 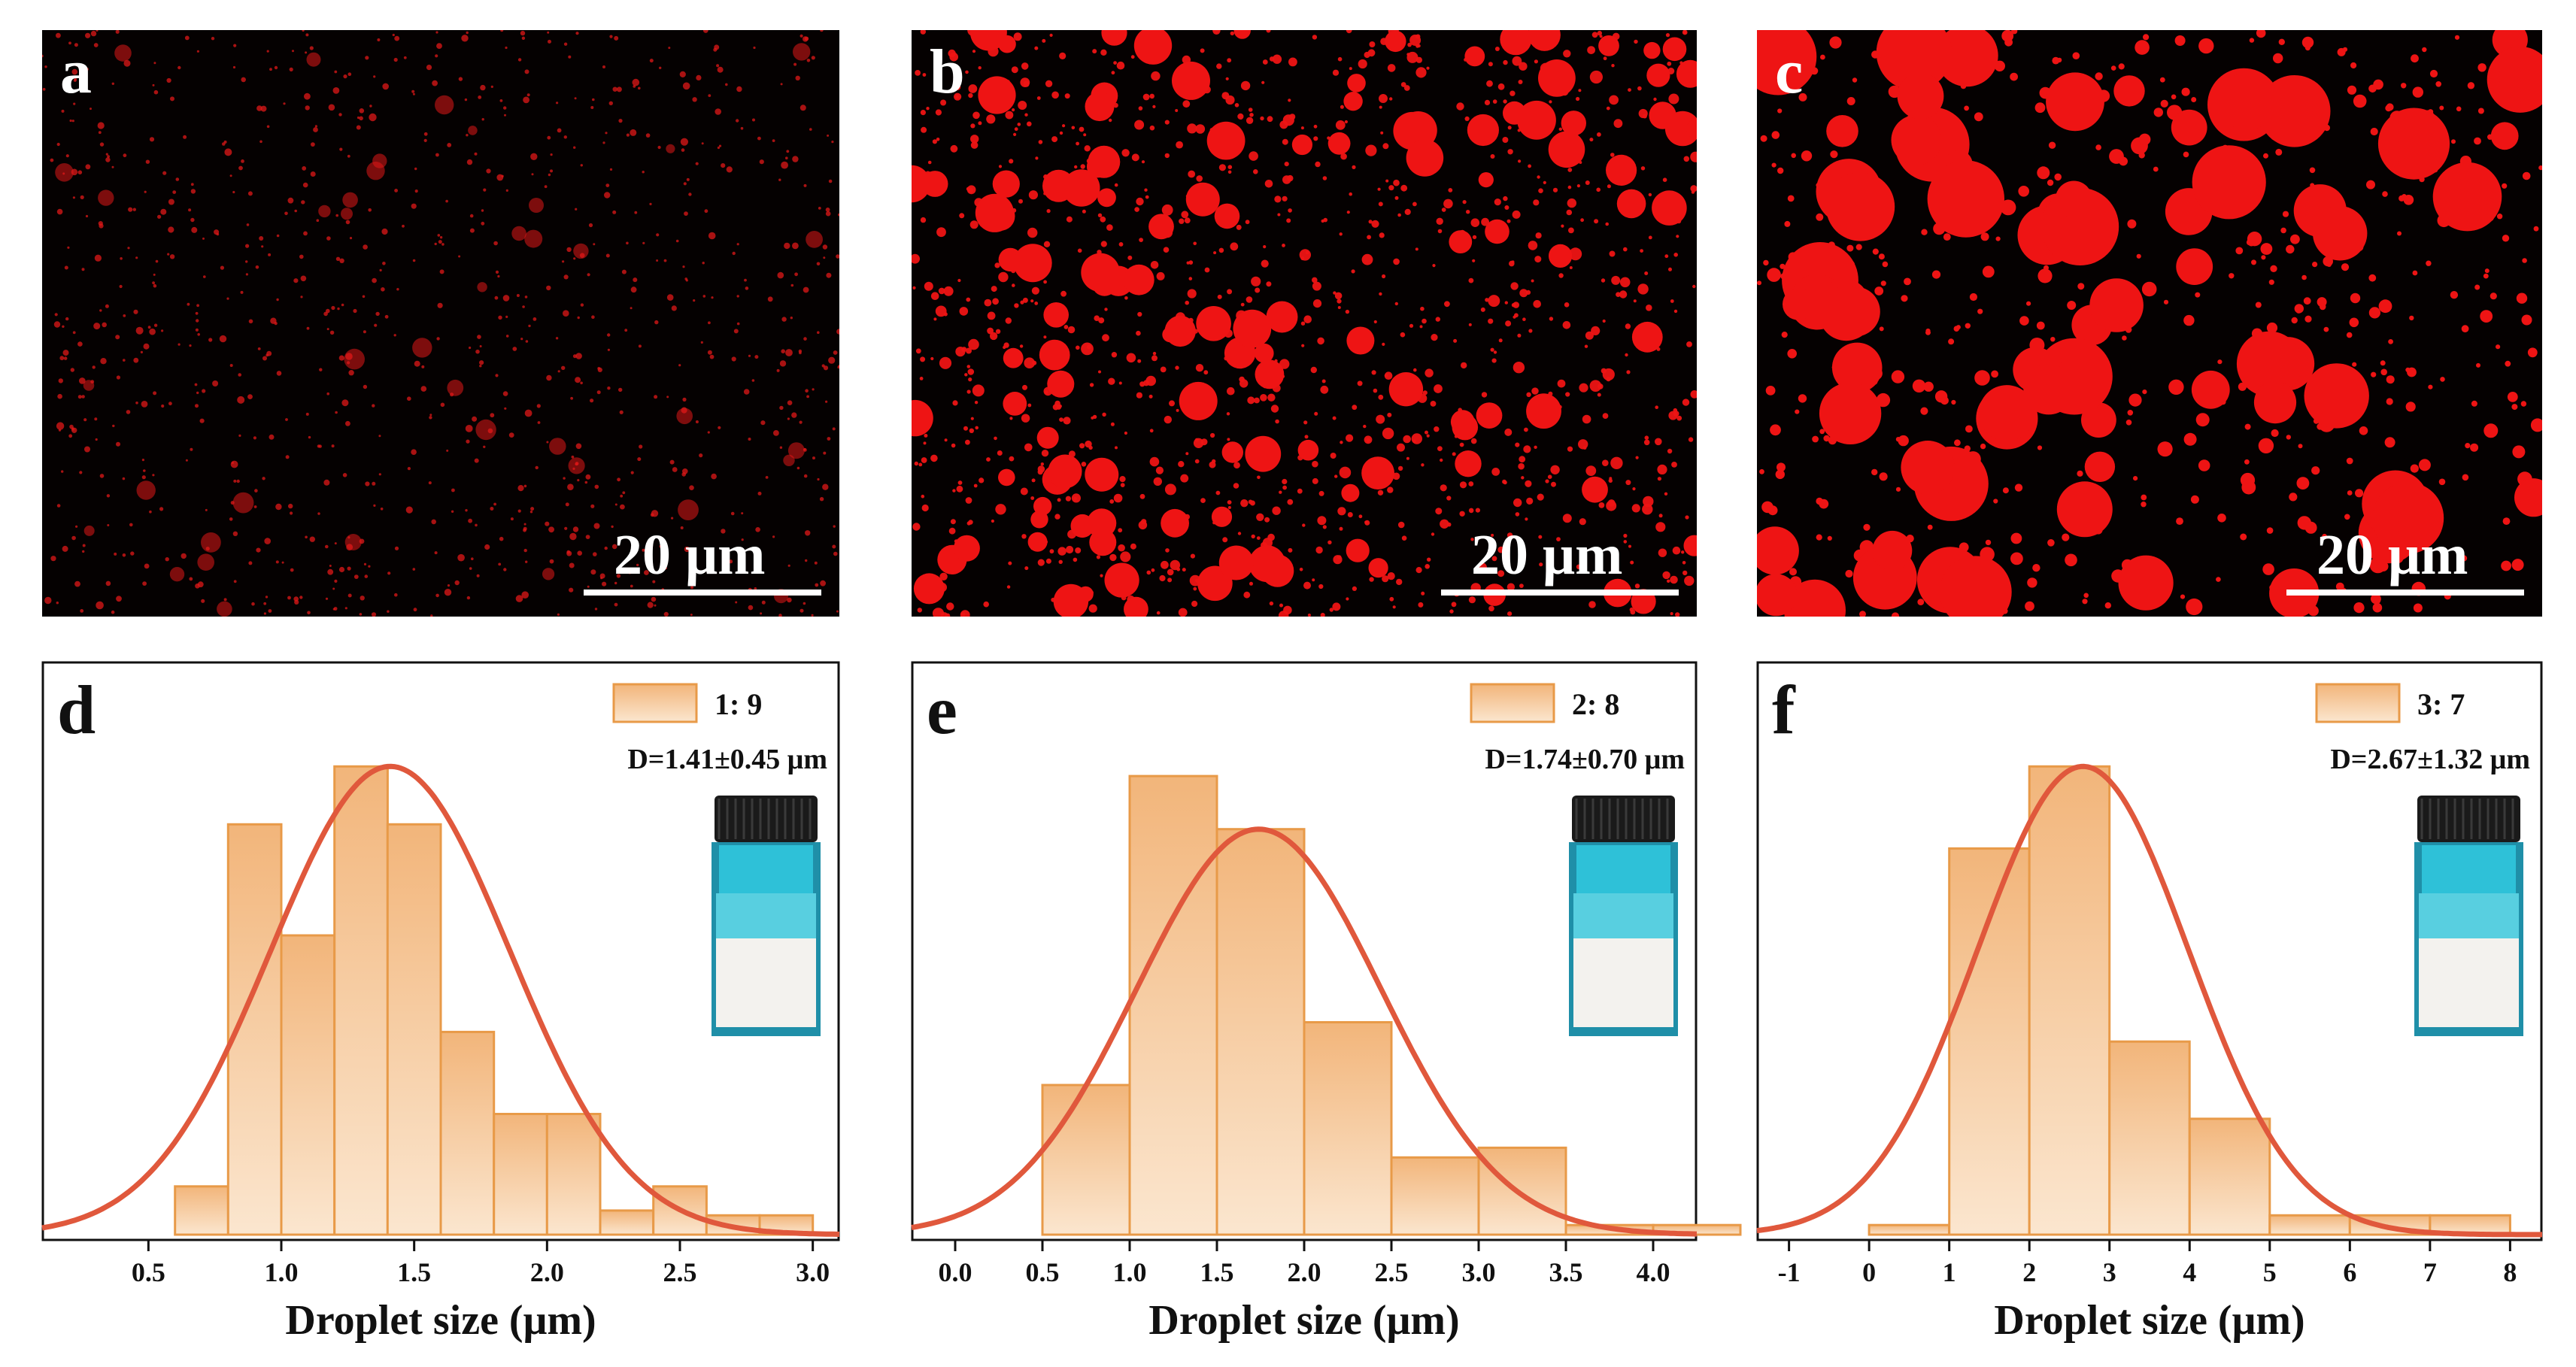 What do you see at coordinates (627, 1222) in the screenshot?
I see `histogram-bar` at bounding box center [627, 1222].